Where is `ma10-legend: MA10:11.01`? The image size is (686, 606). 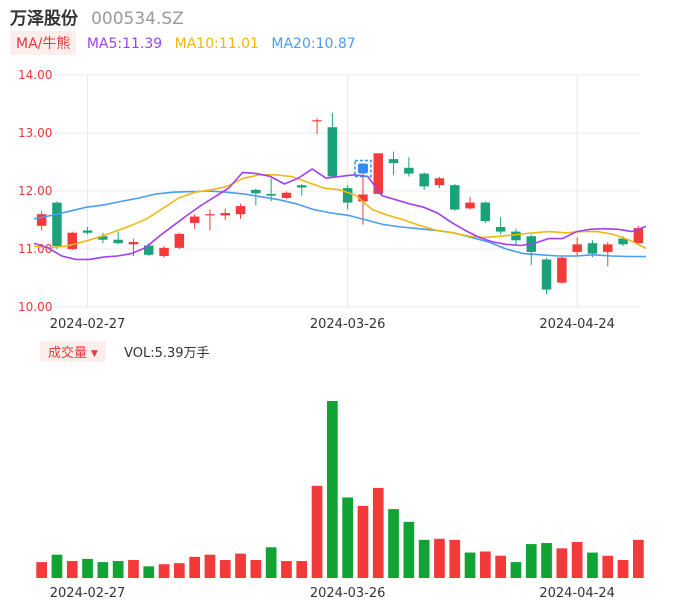
ma10-legend: MA10:11.01 is located at coordinates (216, 44).